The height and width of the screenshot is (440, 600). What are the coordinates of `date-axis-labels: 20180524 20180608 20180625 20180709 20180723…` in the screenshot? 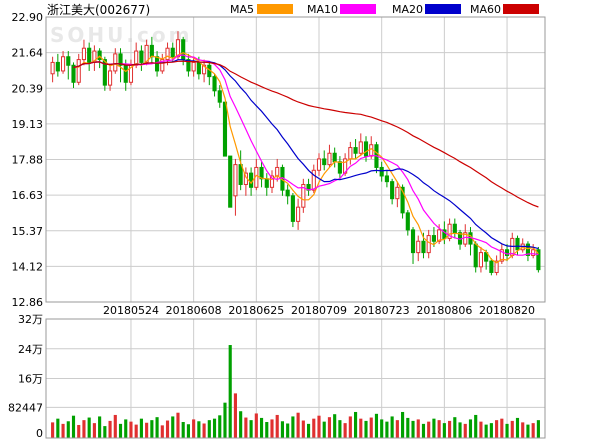 It's located at (319, 310).